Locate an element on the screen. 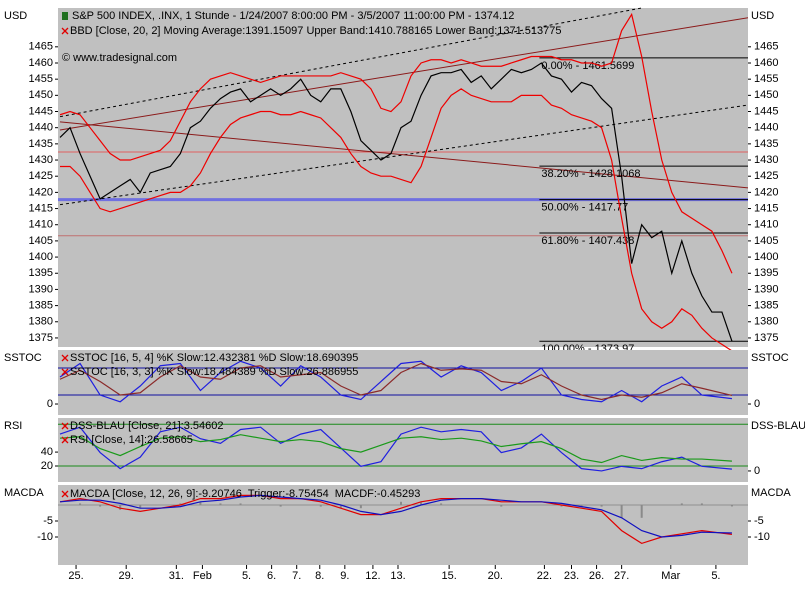 Image resolution: width=805 pixels, height=591 pixels. y-tick-label: 40 is located at coordinates (47, 452).